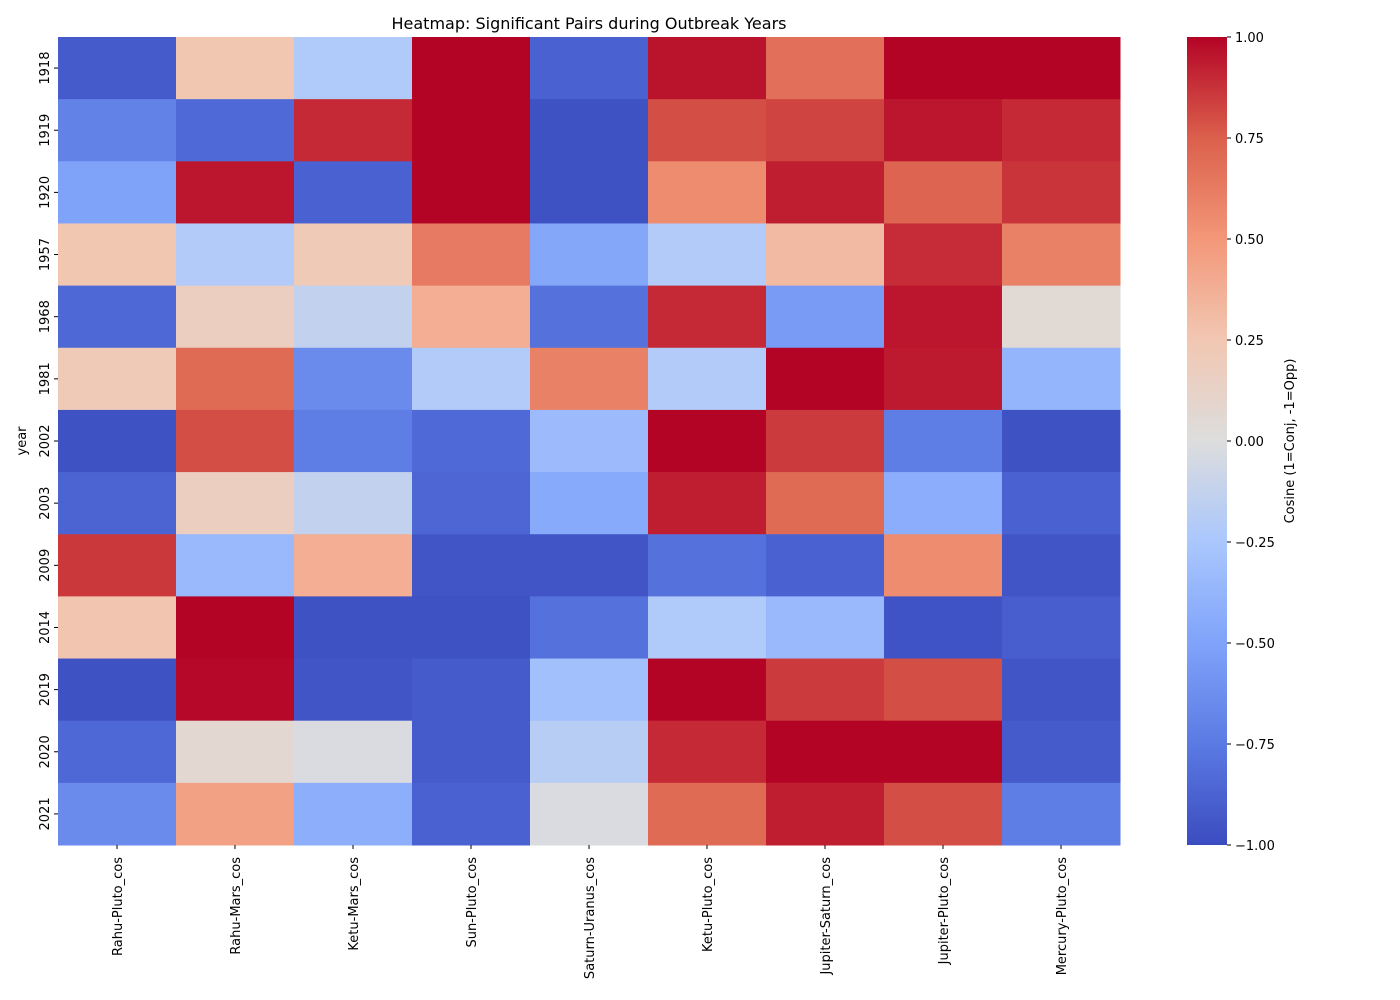 The image size is (1400, 1000). I want to click on x-tick-label: Ketu-Mars_cos, so click(354, 904).